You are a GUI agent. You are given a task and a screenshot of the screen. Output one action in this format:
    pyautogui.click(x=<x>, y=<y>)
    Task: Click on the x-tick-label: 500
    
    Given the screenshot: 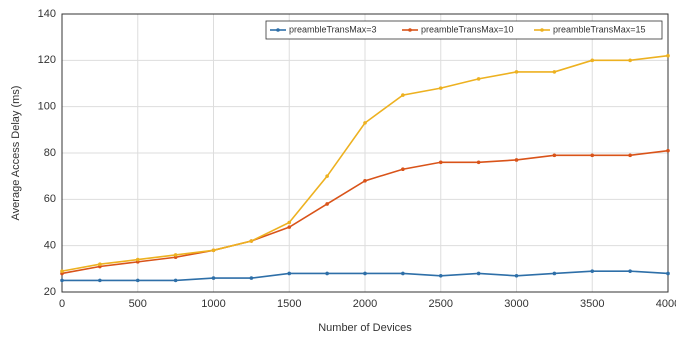 What is the action you would take?
    pyautogui.click(x=138, y=304)
    